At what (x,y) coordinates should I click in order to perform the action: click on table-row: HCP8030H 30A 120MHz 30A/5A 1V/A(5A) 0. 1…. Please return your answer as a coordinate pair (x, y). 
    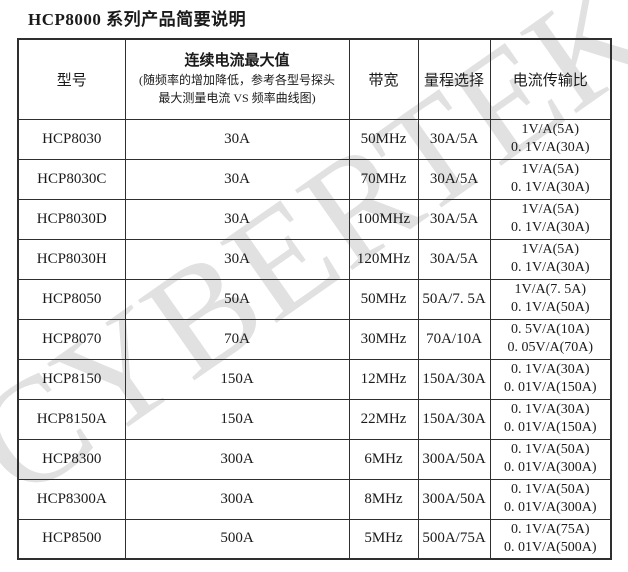
    Looking at the image, I should click on (314, 259).